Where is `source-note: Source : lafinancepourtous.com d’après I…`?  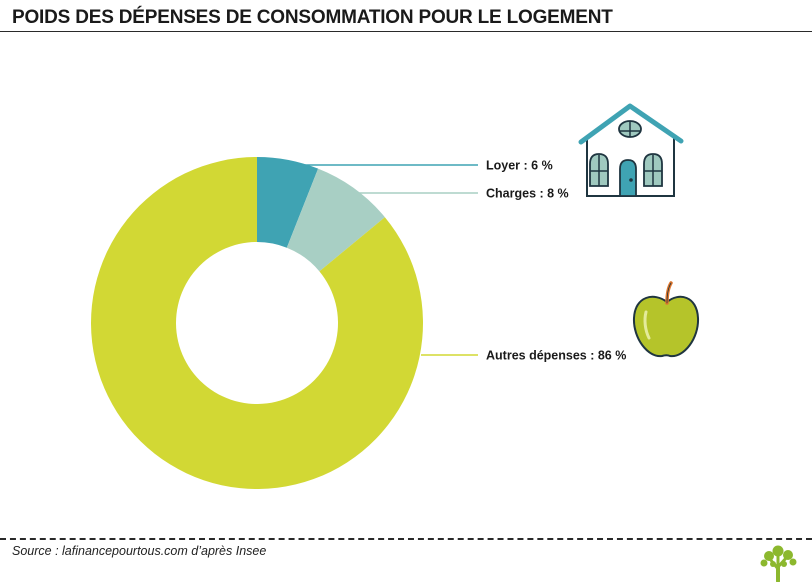
source-note: Source : lafinancepourtous.com d’après I… is located at coordinates (139, 551).